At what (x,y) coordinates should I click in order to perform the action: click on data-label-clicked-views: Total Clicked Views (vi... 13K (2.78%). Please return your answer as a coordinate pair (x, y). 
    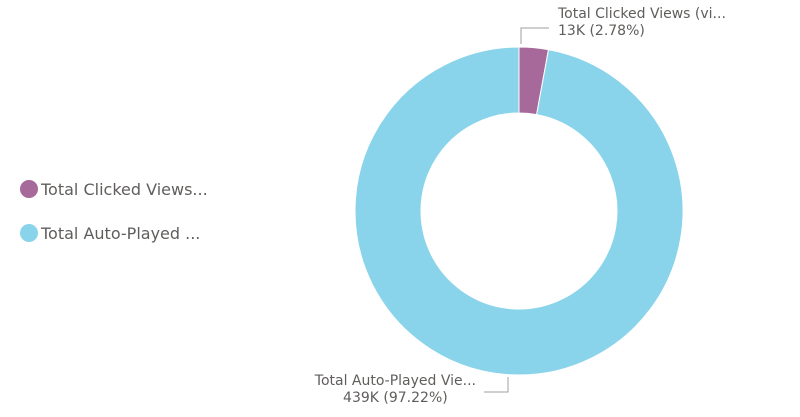
    Looking at the image, I should click on (642, 23).